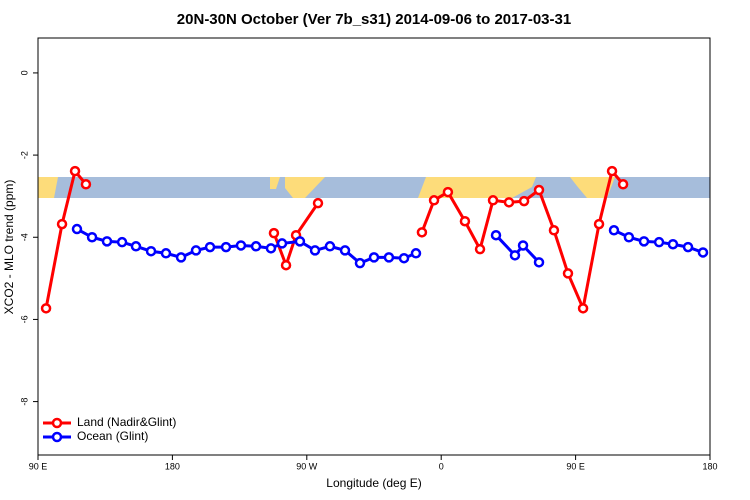 The width and height of the screenshot is (750, 500). I want to click on x-tick-label: 90 W, so click(307, 466).